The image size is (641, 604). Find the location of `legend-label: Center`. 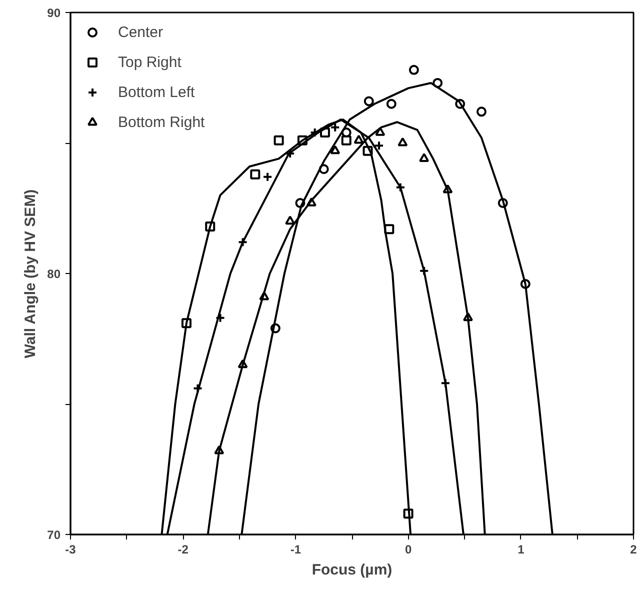

legend-label: Center is located at coordinates (141, 32).